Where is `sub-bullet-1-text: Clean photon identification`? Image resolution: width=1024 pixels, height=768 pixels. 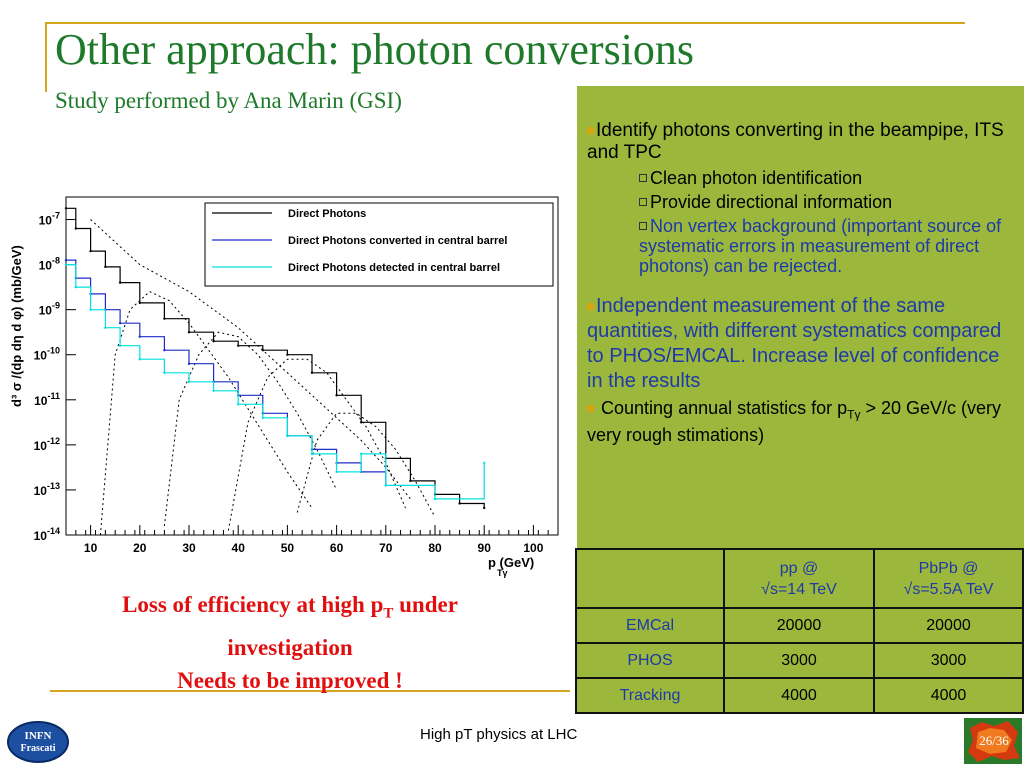 sub-bullet-1-text: Clean photon identification is located at coordinates (756, 178).